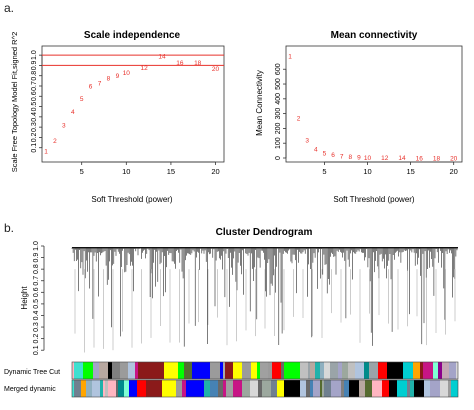 This screenshot has height=410, width=474. What do you see at coordinates (333, 155) in the screenshot?
I see `data-point-label: 6` at bounding box center [333, 155].